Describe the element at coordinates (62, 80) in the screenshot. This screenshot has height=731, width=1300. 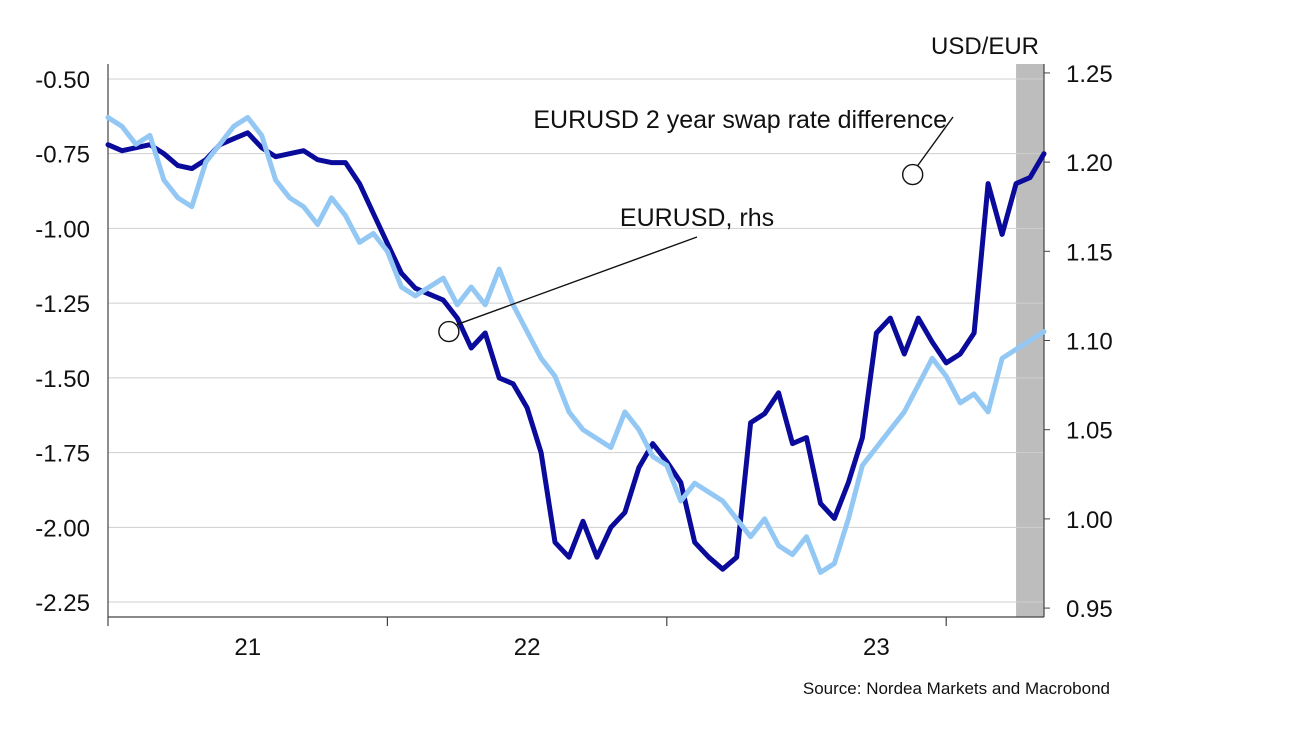
I see `left-tick-label: -0.50` at that location.